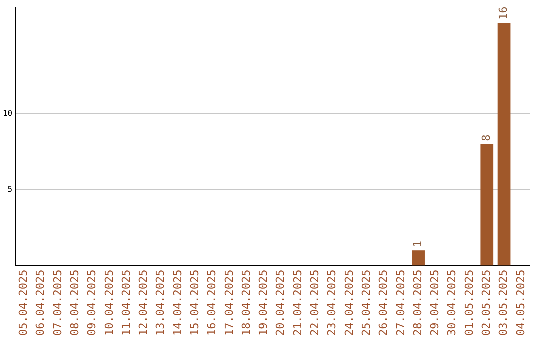  I want to click on x-tick-label: 17.04.2025, so click(229, 303).